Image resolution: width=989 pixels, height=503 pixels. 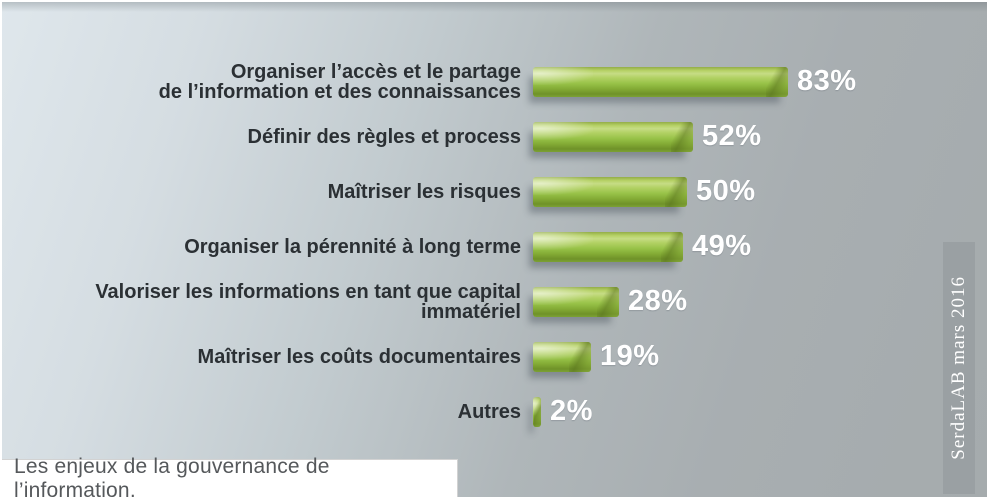 I want to click on category-label: Maîtriser les risques, so click(x=424, y=191).